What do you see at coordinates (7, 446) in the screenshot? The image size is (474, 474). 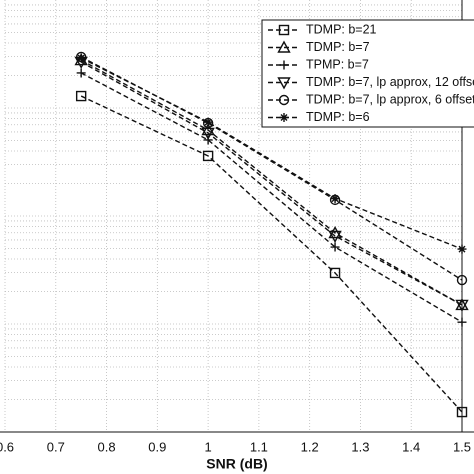 I see `x-tick-label: 0.6` at bounding box center [7, 446].